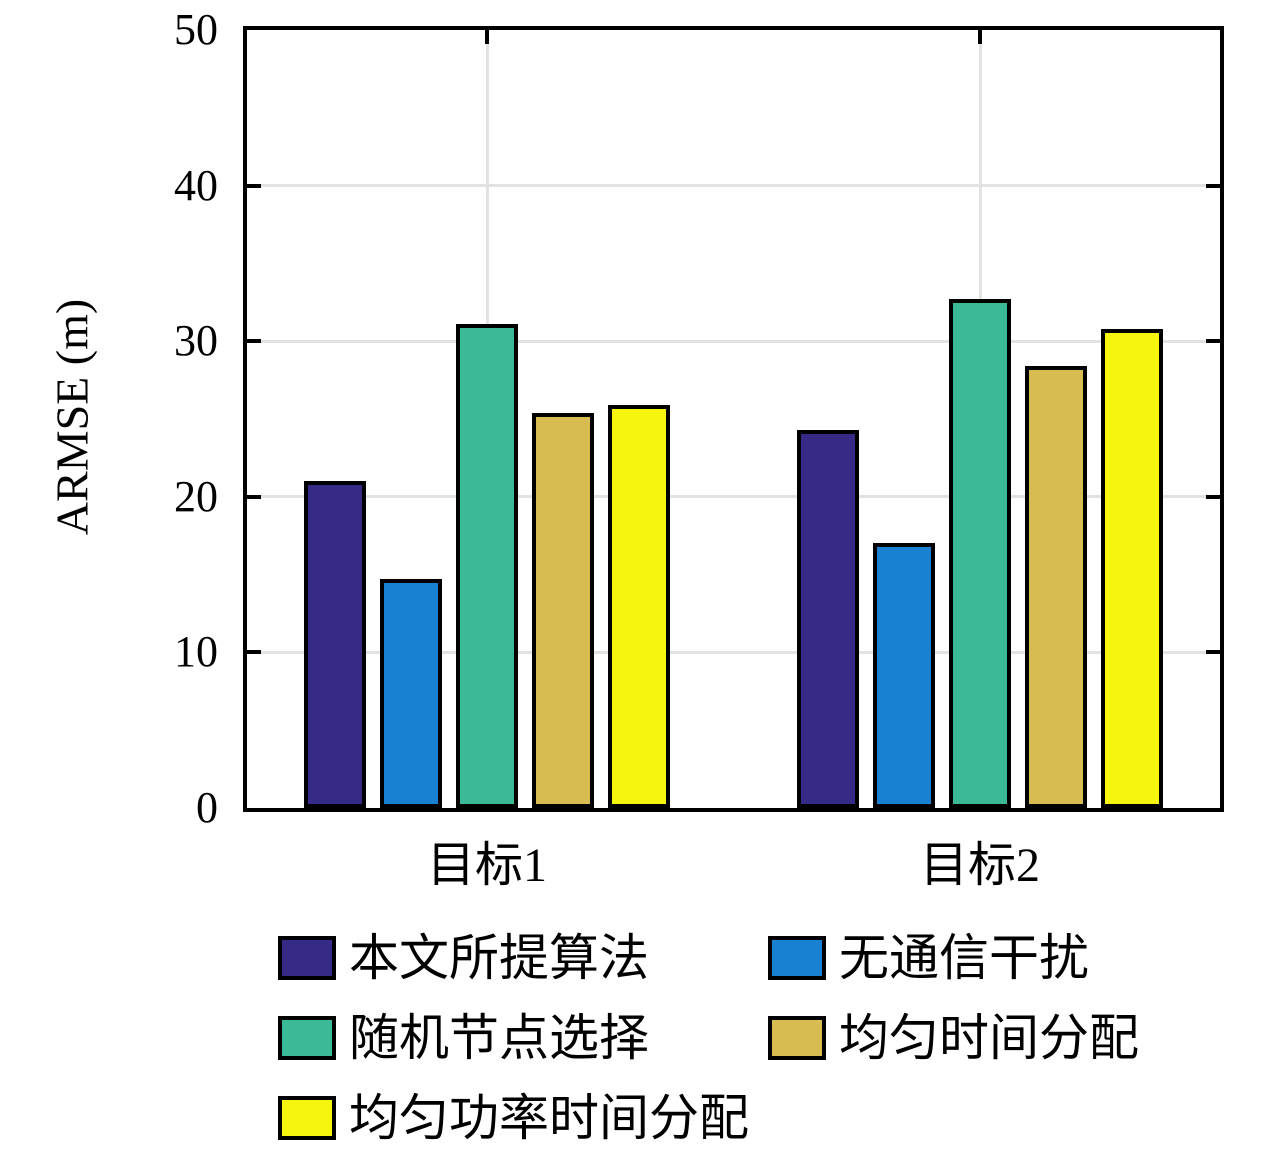  Describe the element at coordinates (499, 1038) in the screenshot. I see `legend-label: 随机节点选择` at that location.